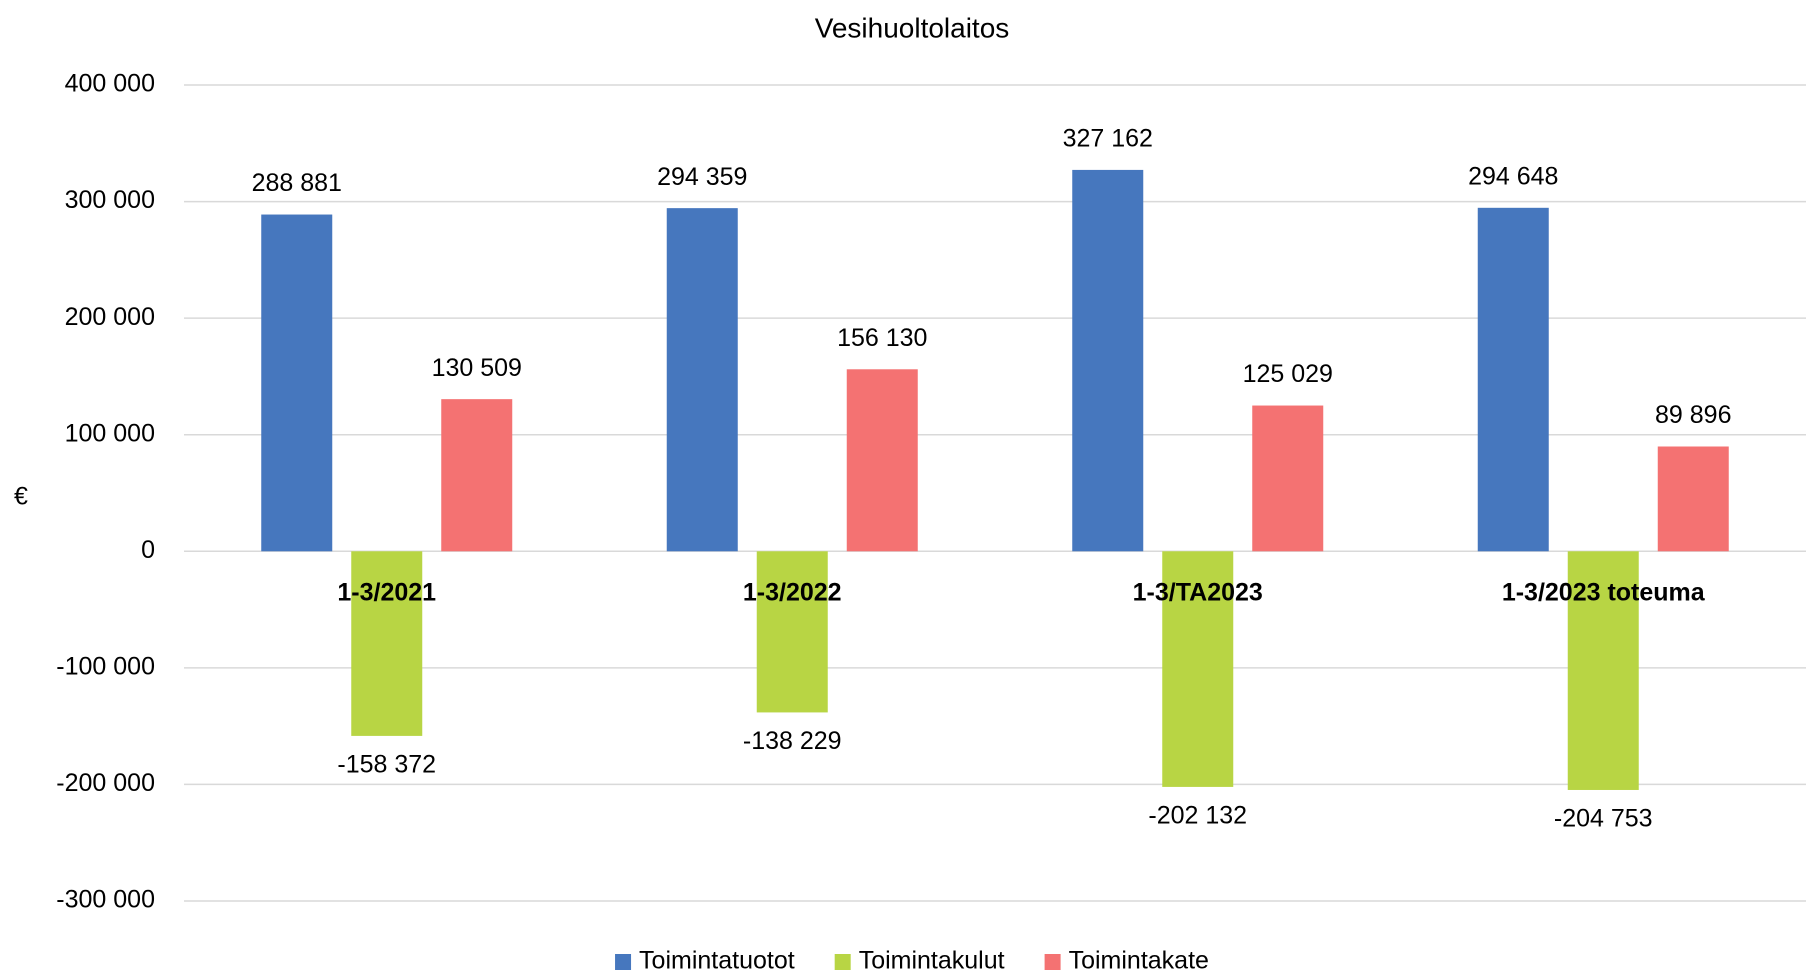 The image size is (1806, 976). I want to click on legend-label: Toimintakate, so click(1139, 961).